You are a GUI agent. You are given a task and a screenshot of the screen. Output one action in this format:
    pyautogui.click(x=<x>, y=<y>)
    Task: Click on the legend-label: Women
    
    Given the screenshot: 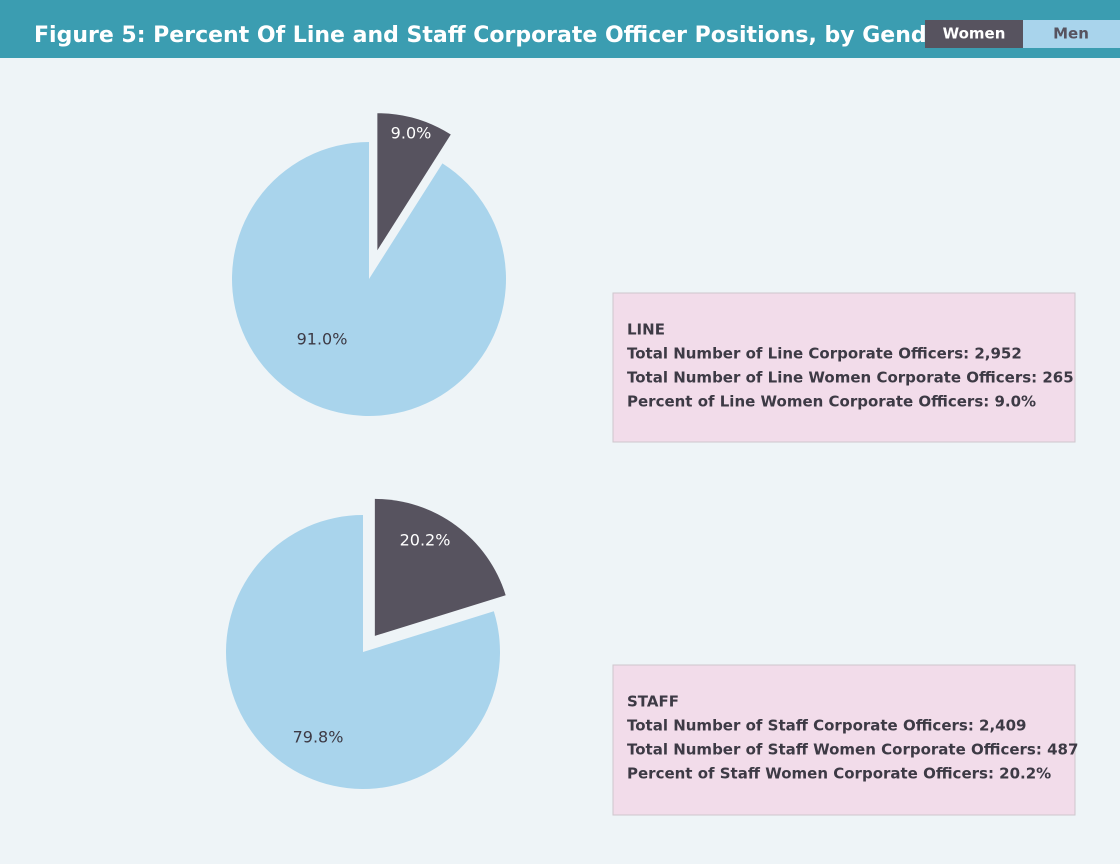 What is the action you would take?
    pyautogui.click(x=974, y=34)
    